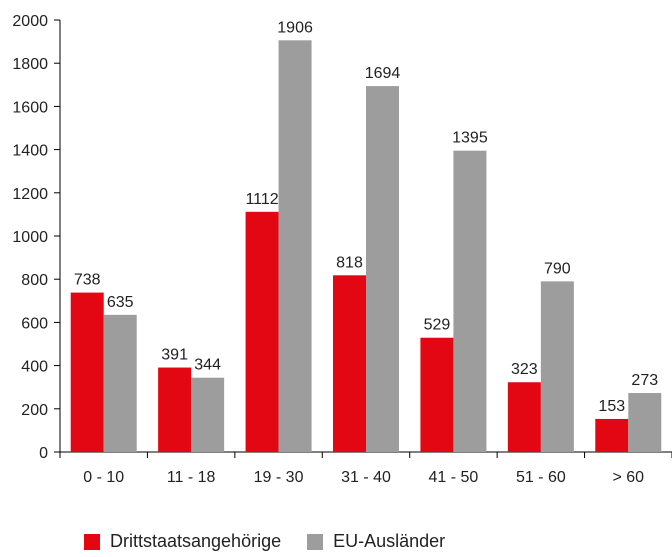 This screenshot has height=557, width=672. I want to click on data-label: 1906, so click(295, 27).